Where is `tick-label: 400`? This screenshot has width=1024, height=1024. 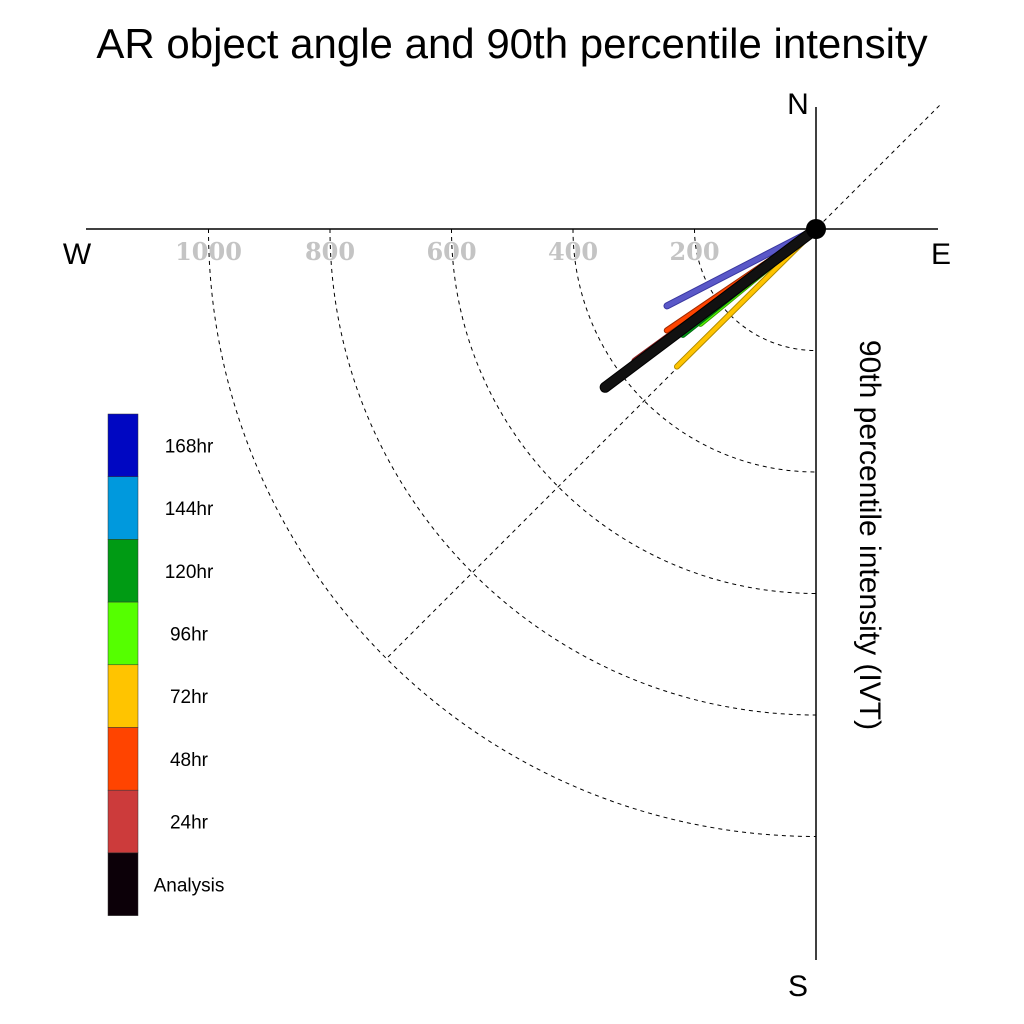
tick-label: 400 is located at coordinates (573, 251).